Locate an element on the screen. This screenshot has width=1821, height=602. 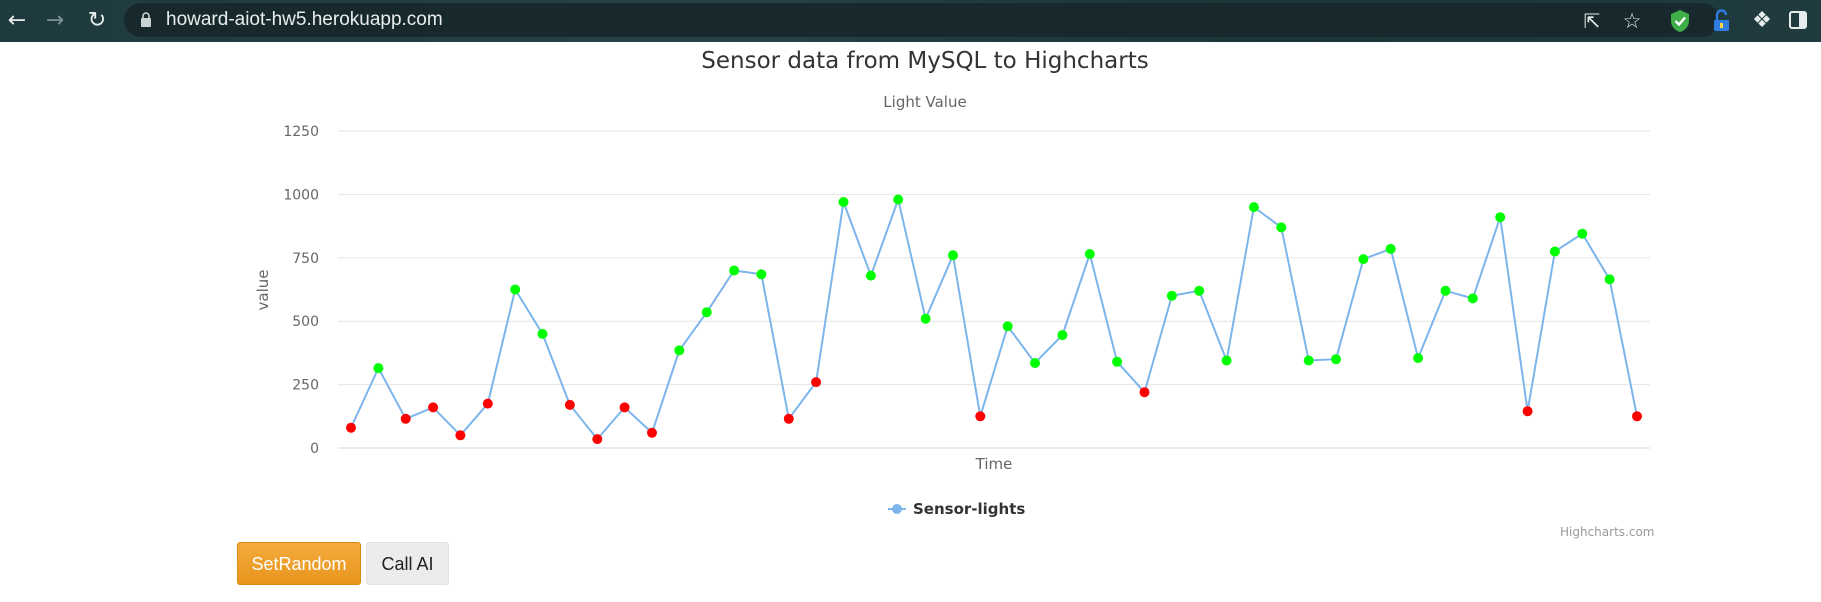
call-ai-button: Call AI is located at coordinates (407, 563).